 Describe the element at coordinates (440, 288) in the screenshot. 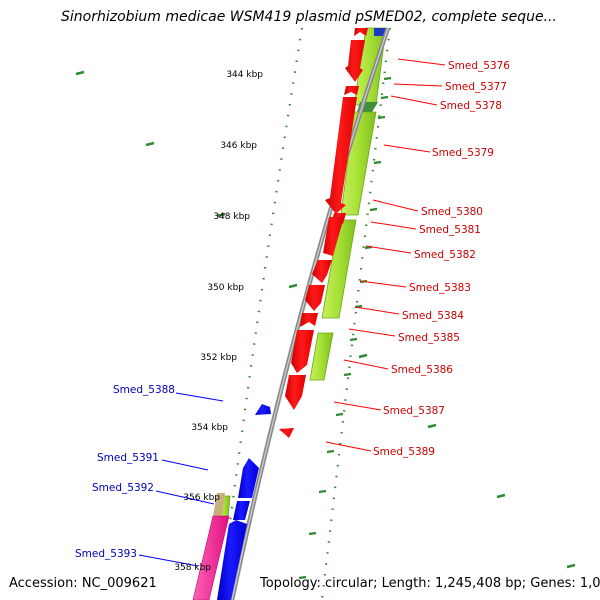

I see `gene-label-smed-5383: Smed_5383` at that location.